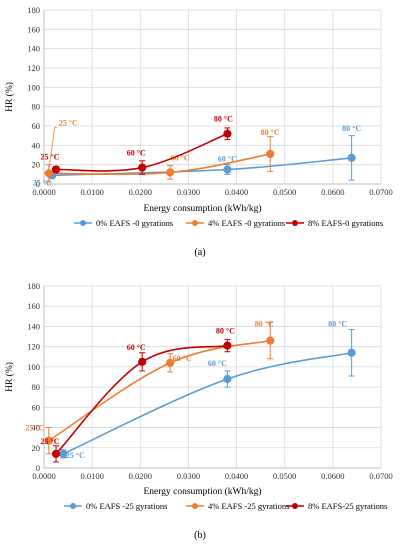  I want to click on series-1: 25 °C 60 °C 80 °C, so click(197, 155).